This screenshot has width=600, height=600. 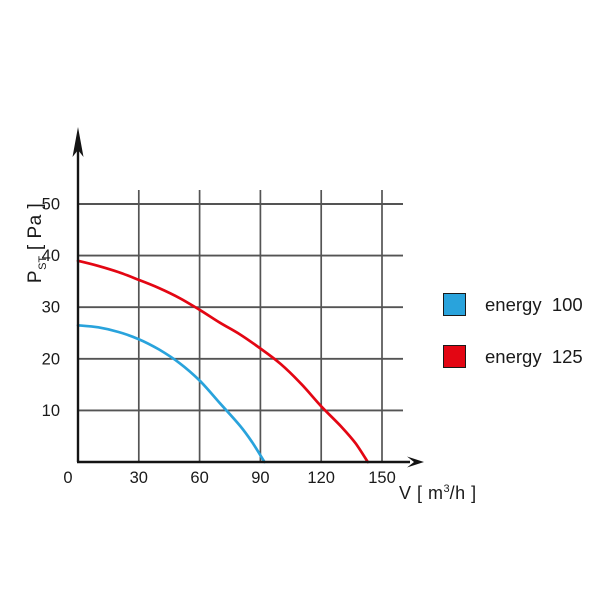 What do you see at coordinates (321, 478) in the screenshot?
I see `x-tick-label-120: 120` at bounding box center [321, 478].